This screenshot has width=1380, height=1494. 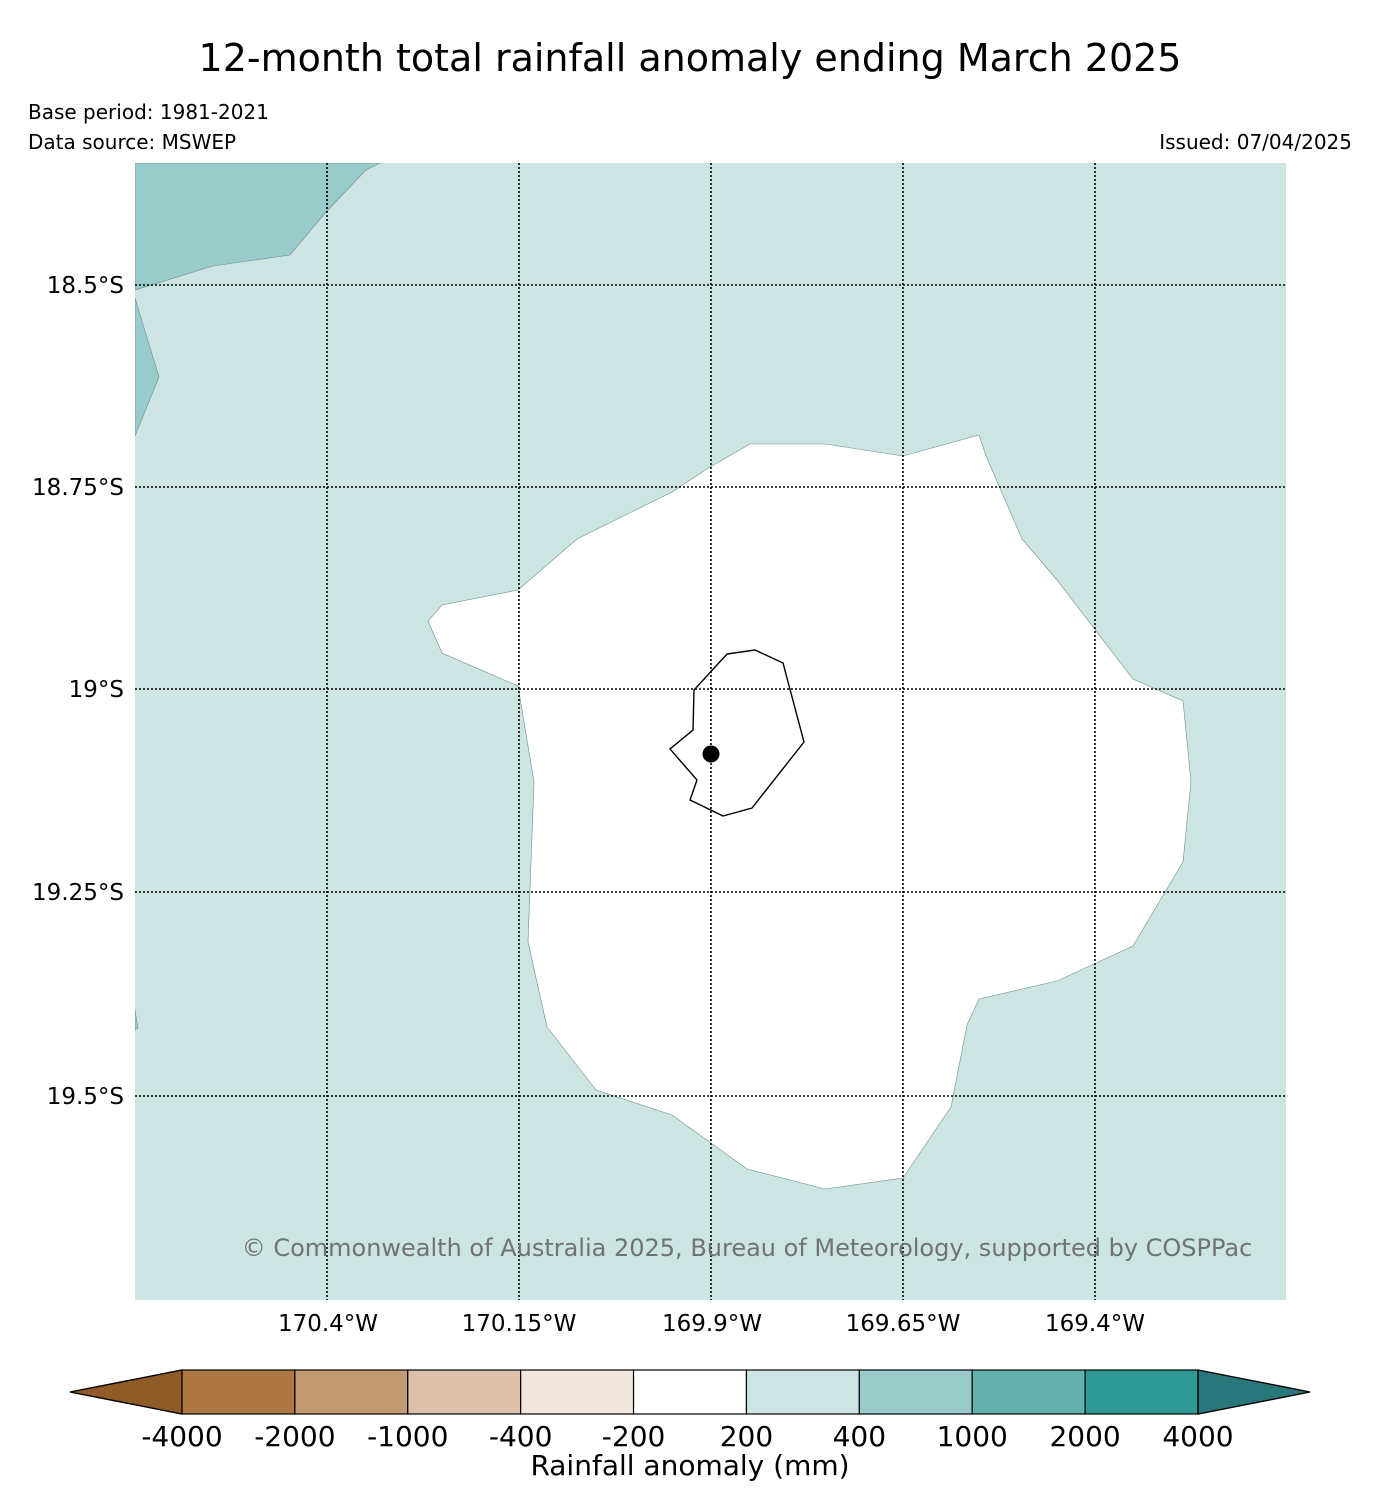 What do you see at coordinates (634, 1436) in the screenshot?
I see `colorbar-tick-label: -200` at bounding box center [634, 1436].